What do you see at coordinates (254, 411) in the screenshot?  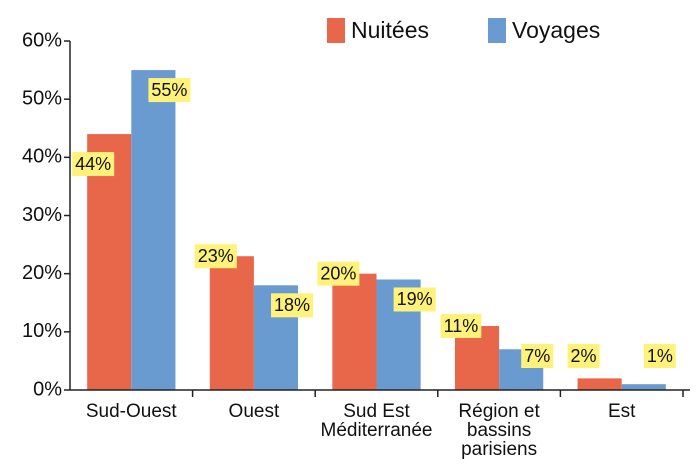 I see `x-tick-label: Ouest` at bounding box center [254, 411].